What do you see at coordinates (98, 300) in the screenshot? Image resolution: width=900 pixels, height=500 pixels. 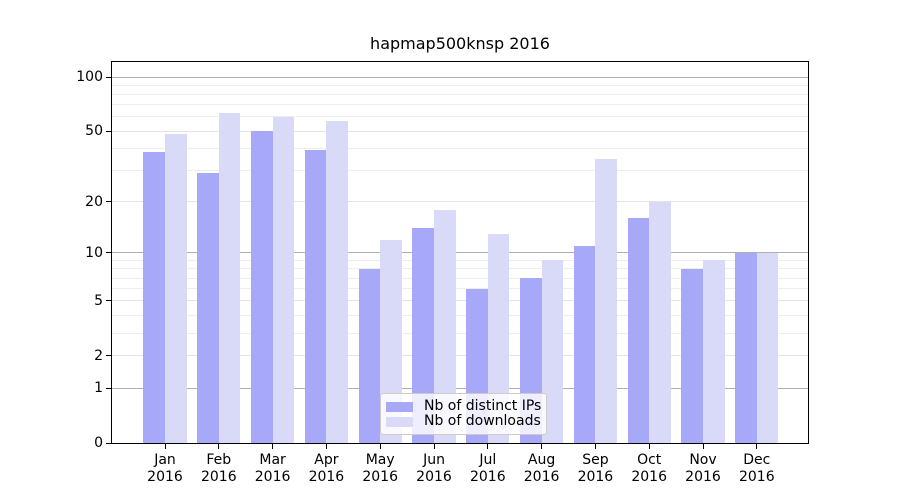 I see `y-tick-label: 5` at bounding box center [98, 300].